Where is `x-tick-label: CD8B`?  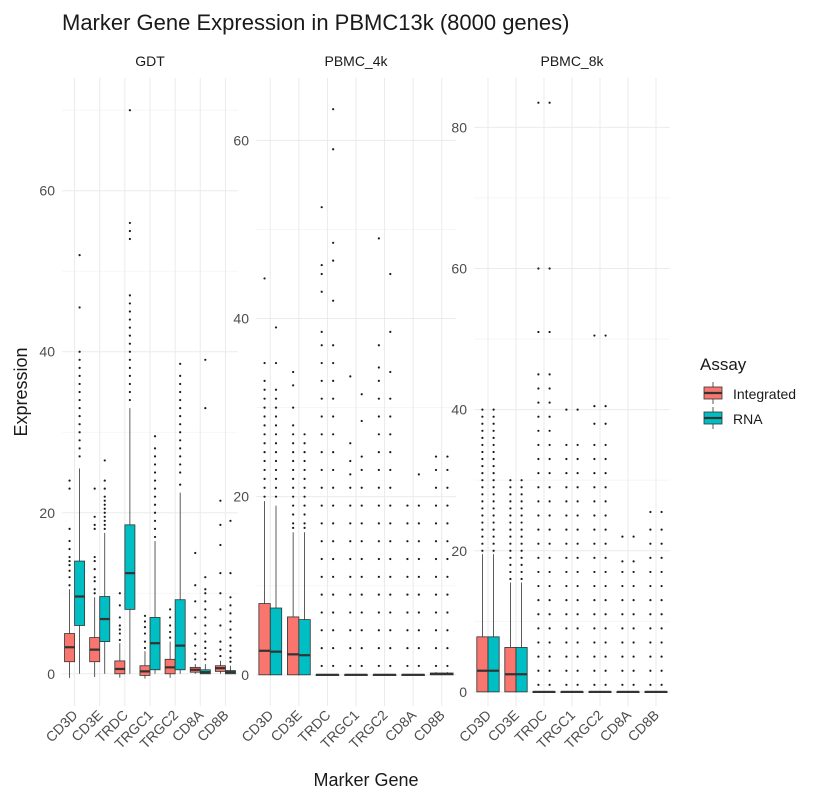
x-tick-label: CD8B is located at coordinates (643, 726).